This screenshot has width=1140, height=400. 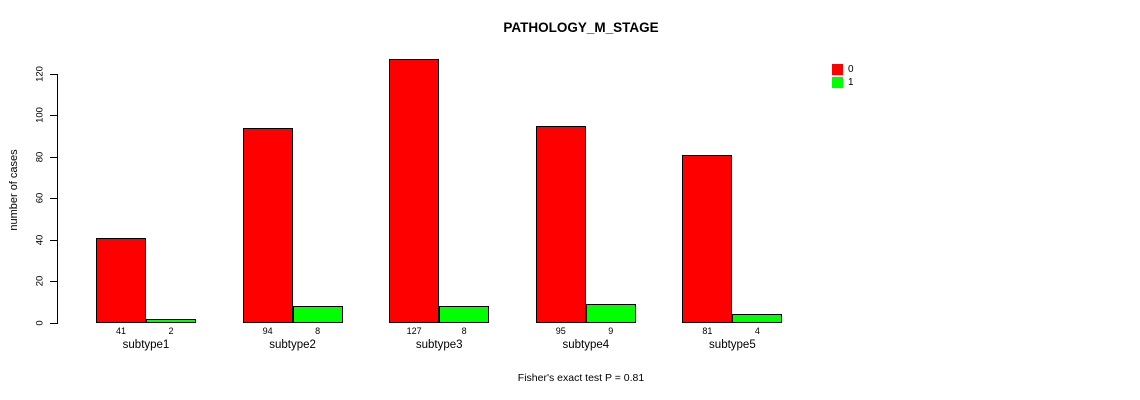 What do you see at coordinates (267, 225) in the screenshot?
I see `bar-series0-subtype2` at bounding box center [267, 225].